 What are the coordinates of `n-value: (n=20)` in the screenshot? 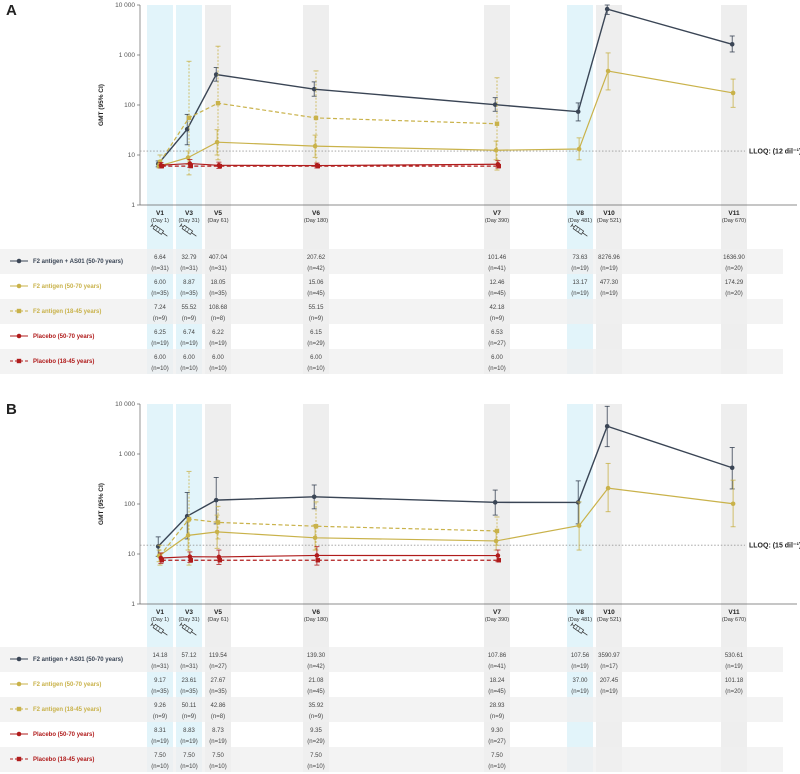 It's located at (734, 269).